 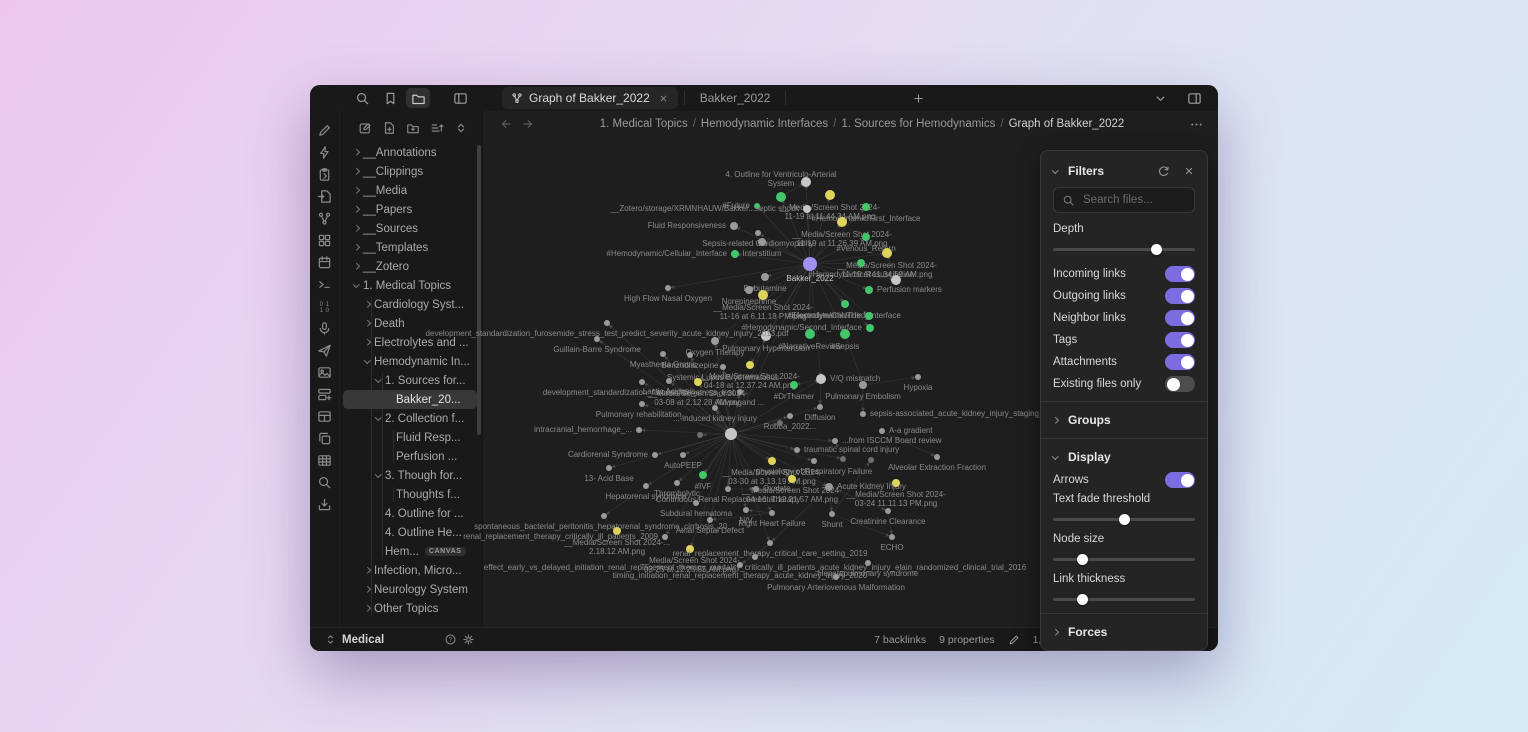 What do you see at coordinates (411, 285) in the screenshot?
I see `tree-folder-1-medical-topics: 1. Medical Topics` at bounding box center [411, 285].